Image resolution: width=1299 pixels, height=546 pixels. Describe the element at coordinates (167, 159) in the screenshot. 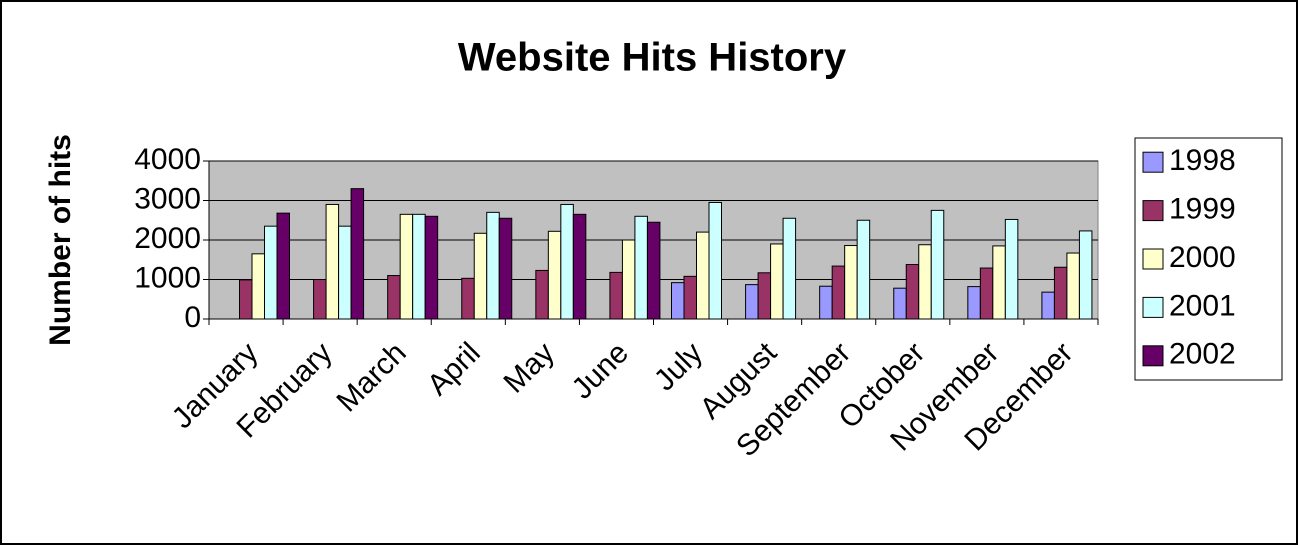

I see `y-tick-label: 4000` at that location.